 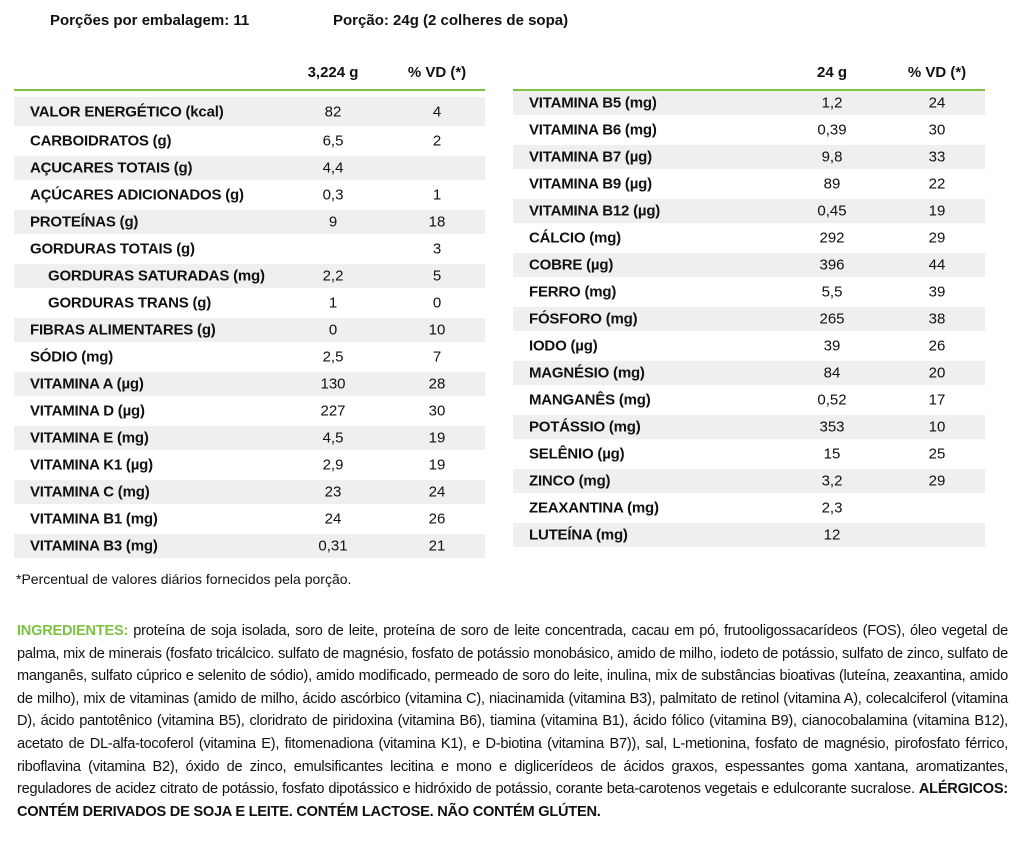 I want to click on nutrient-label: IODO (µg), so click(x=563, y=346).